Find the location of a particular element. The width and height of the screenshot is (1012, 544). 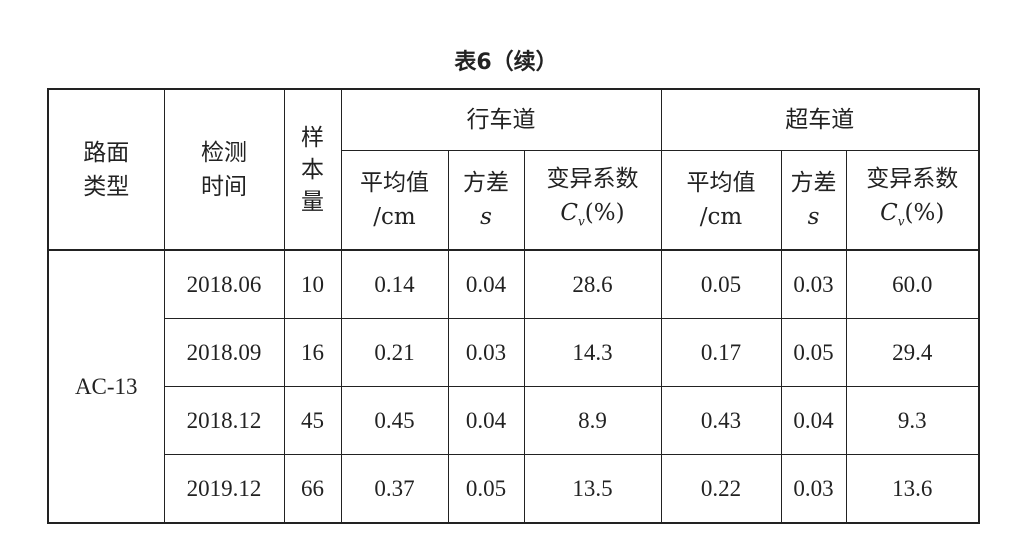

table-row: 2018.09 16 0.21 0.03 14.3 0.17 0.05 29.4 is located at coordinates (514, 352).